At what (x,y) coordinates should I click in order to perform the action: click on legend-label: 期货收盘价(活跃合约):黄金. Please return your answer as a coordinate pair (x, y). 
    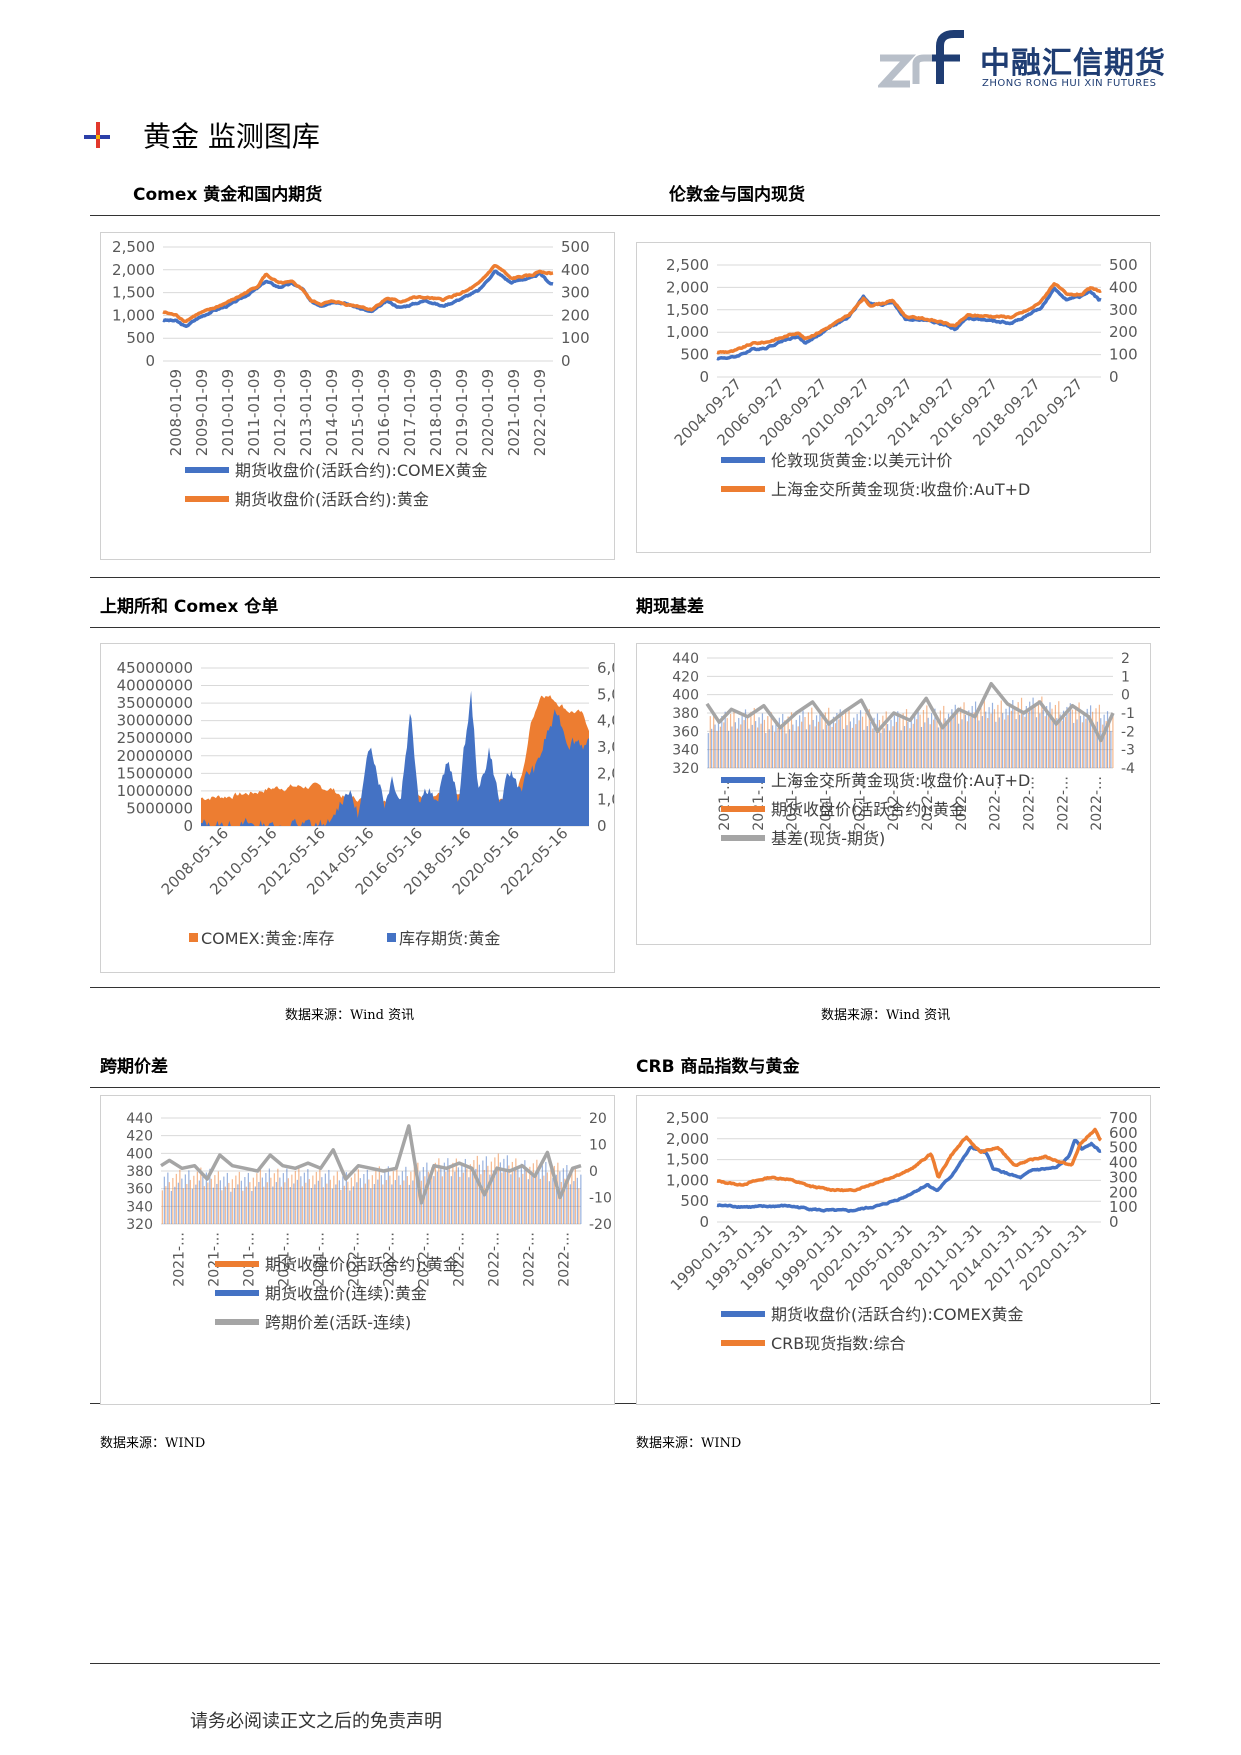
    Looking at the image, I should click on (332, 499).